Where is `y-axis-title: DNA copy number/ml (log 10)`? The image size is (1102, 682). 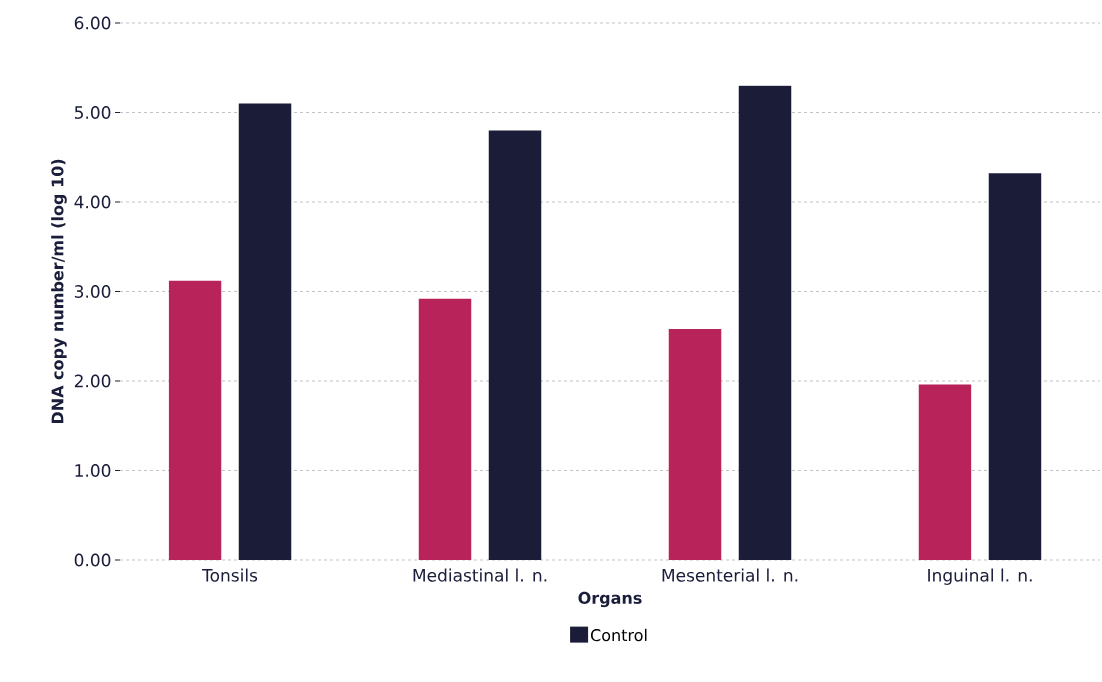
y-axis-title: DNA copy number/ml (log 10) is located at coordinates (59, 291).